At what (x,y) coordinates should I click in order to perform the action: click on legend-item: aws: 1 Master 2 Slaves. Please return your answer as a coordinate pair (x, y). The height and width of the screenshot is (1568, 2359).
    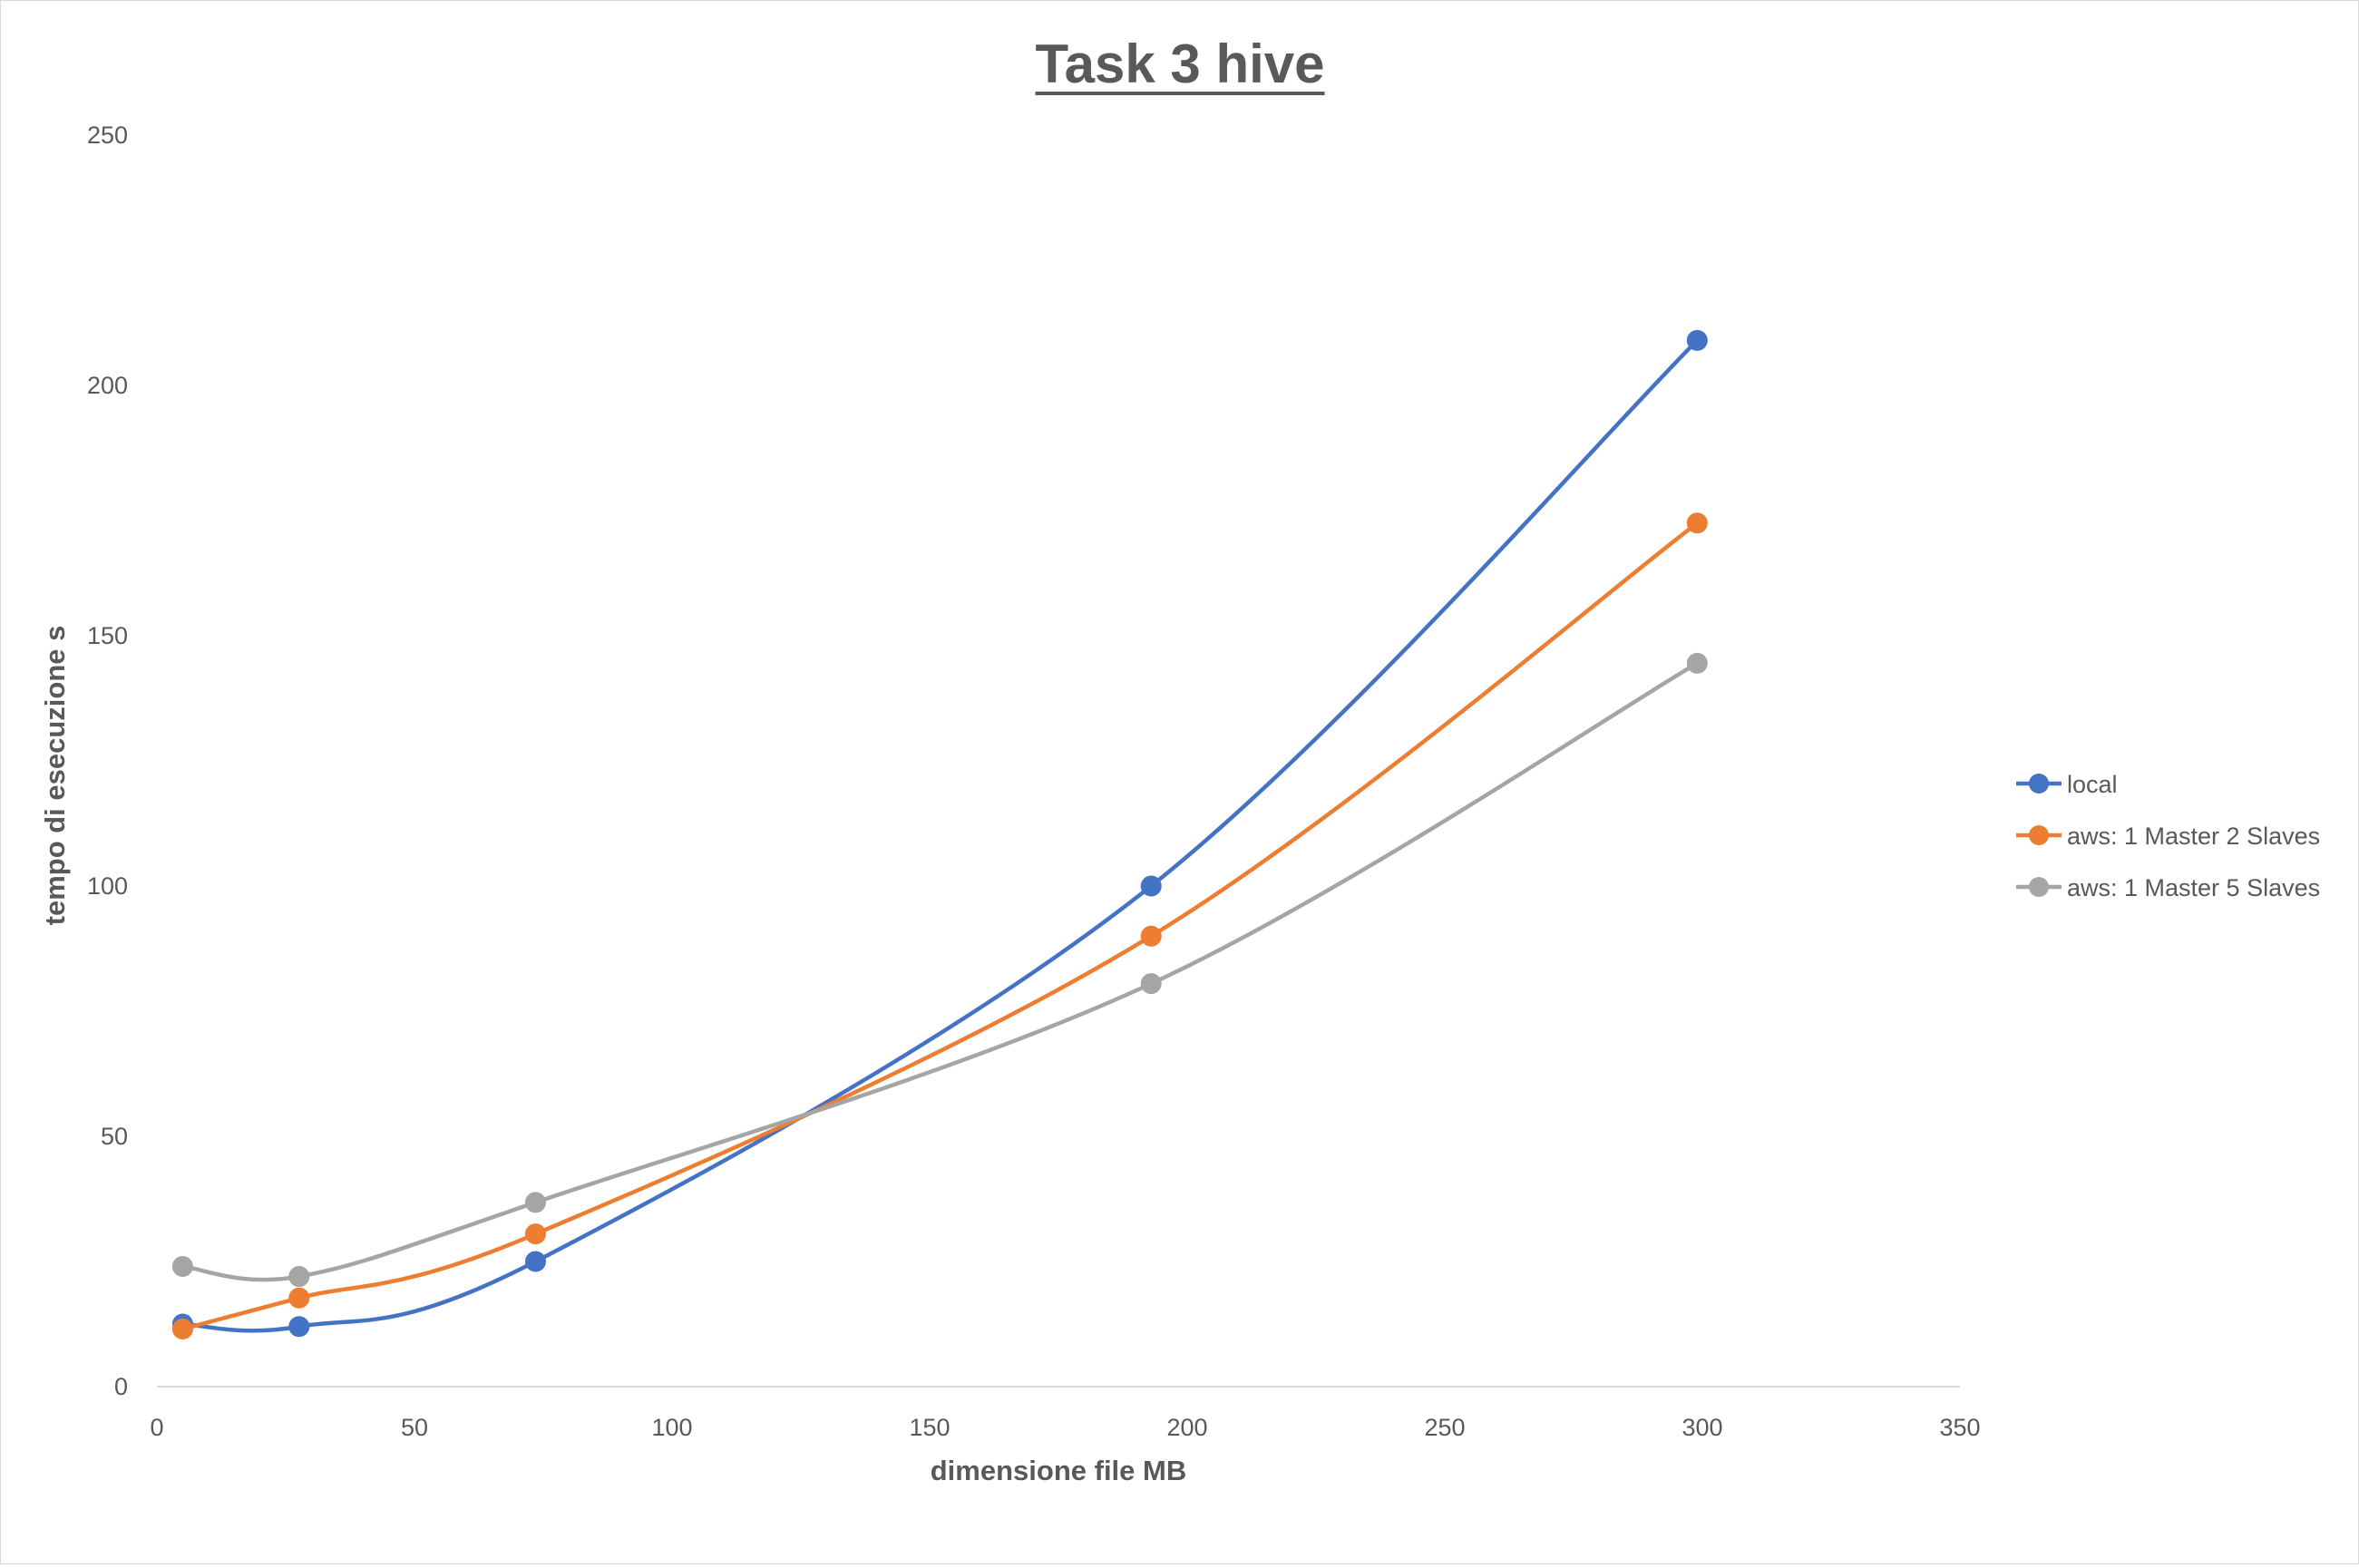
    Looking at the image, I should click on (2168, 836).